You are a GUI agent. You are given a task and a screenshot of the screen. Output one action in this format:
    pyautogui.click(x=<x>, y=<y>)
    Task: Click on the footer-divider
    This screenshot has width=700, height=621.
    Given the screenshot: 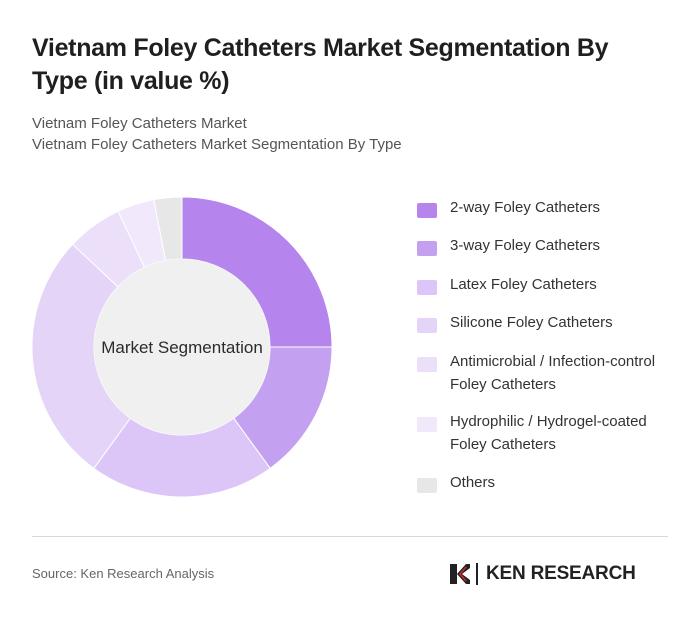 What is the action you would take?
    pyautogui.click(x=350, y=536)
    